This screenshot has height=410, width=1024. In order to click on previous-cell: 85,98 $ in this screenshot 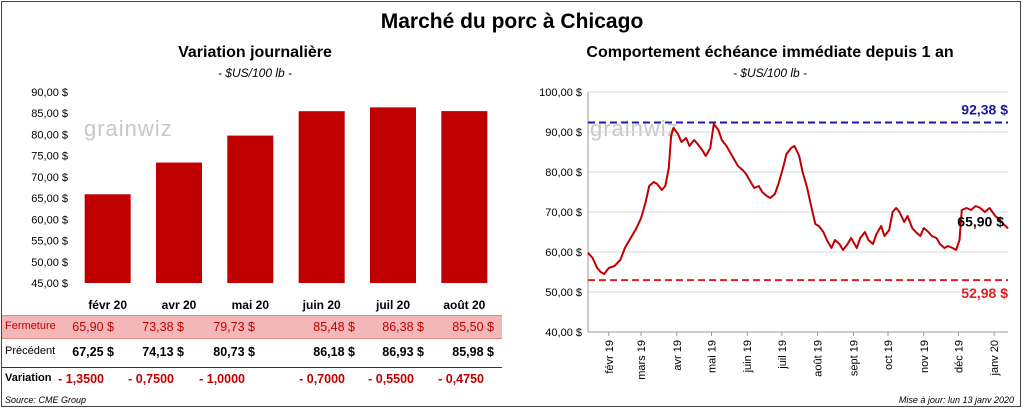, I will do `click(473, 352)`.